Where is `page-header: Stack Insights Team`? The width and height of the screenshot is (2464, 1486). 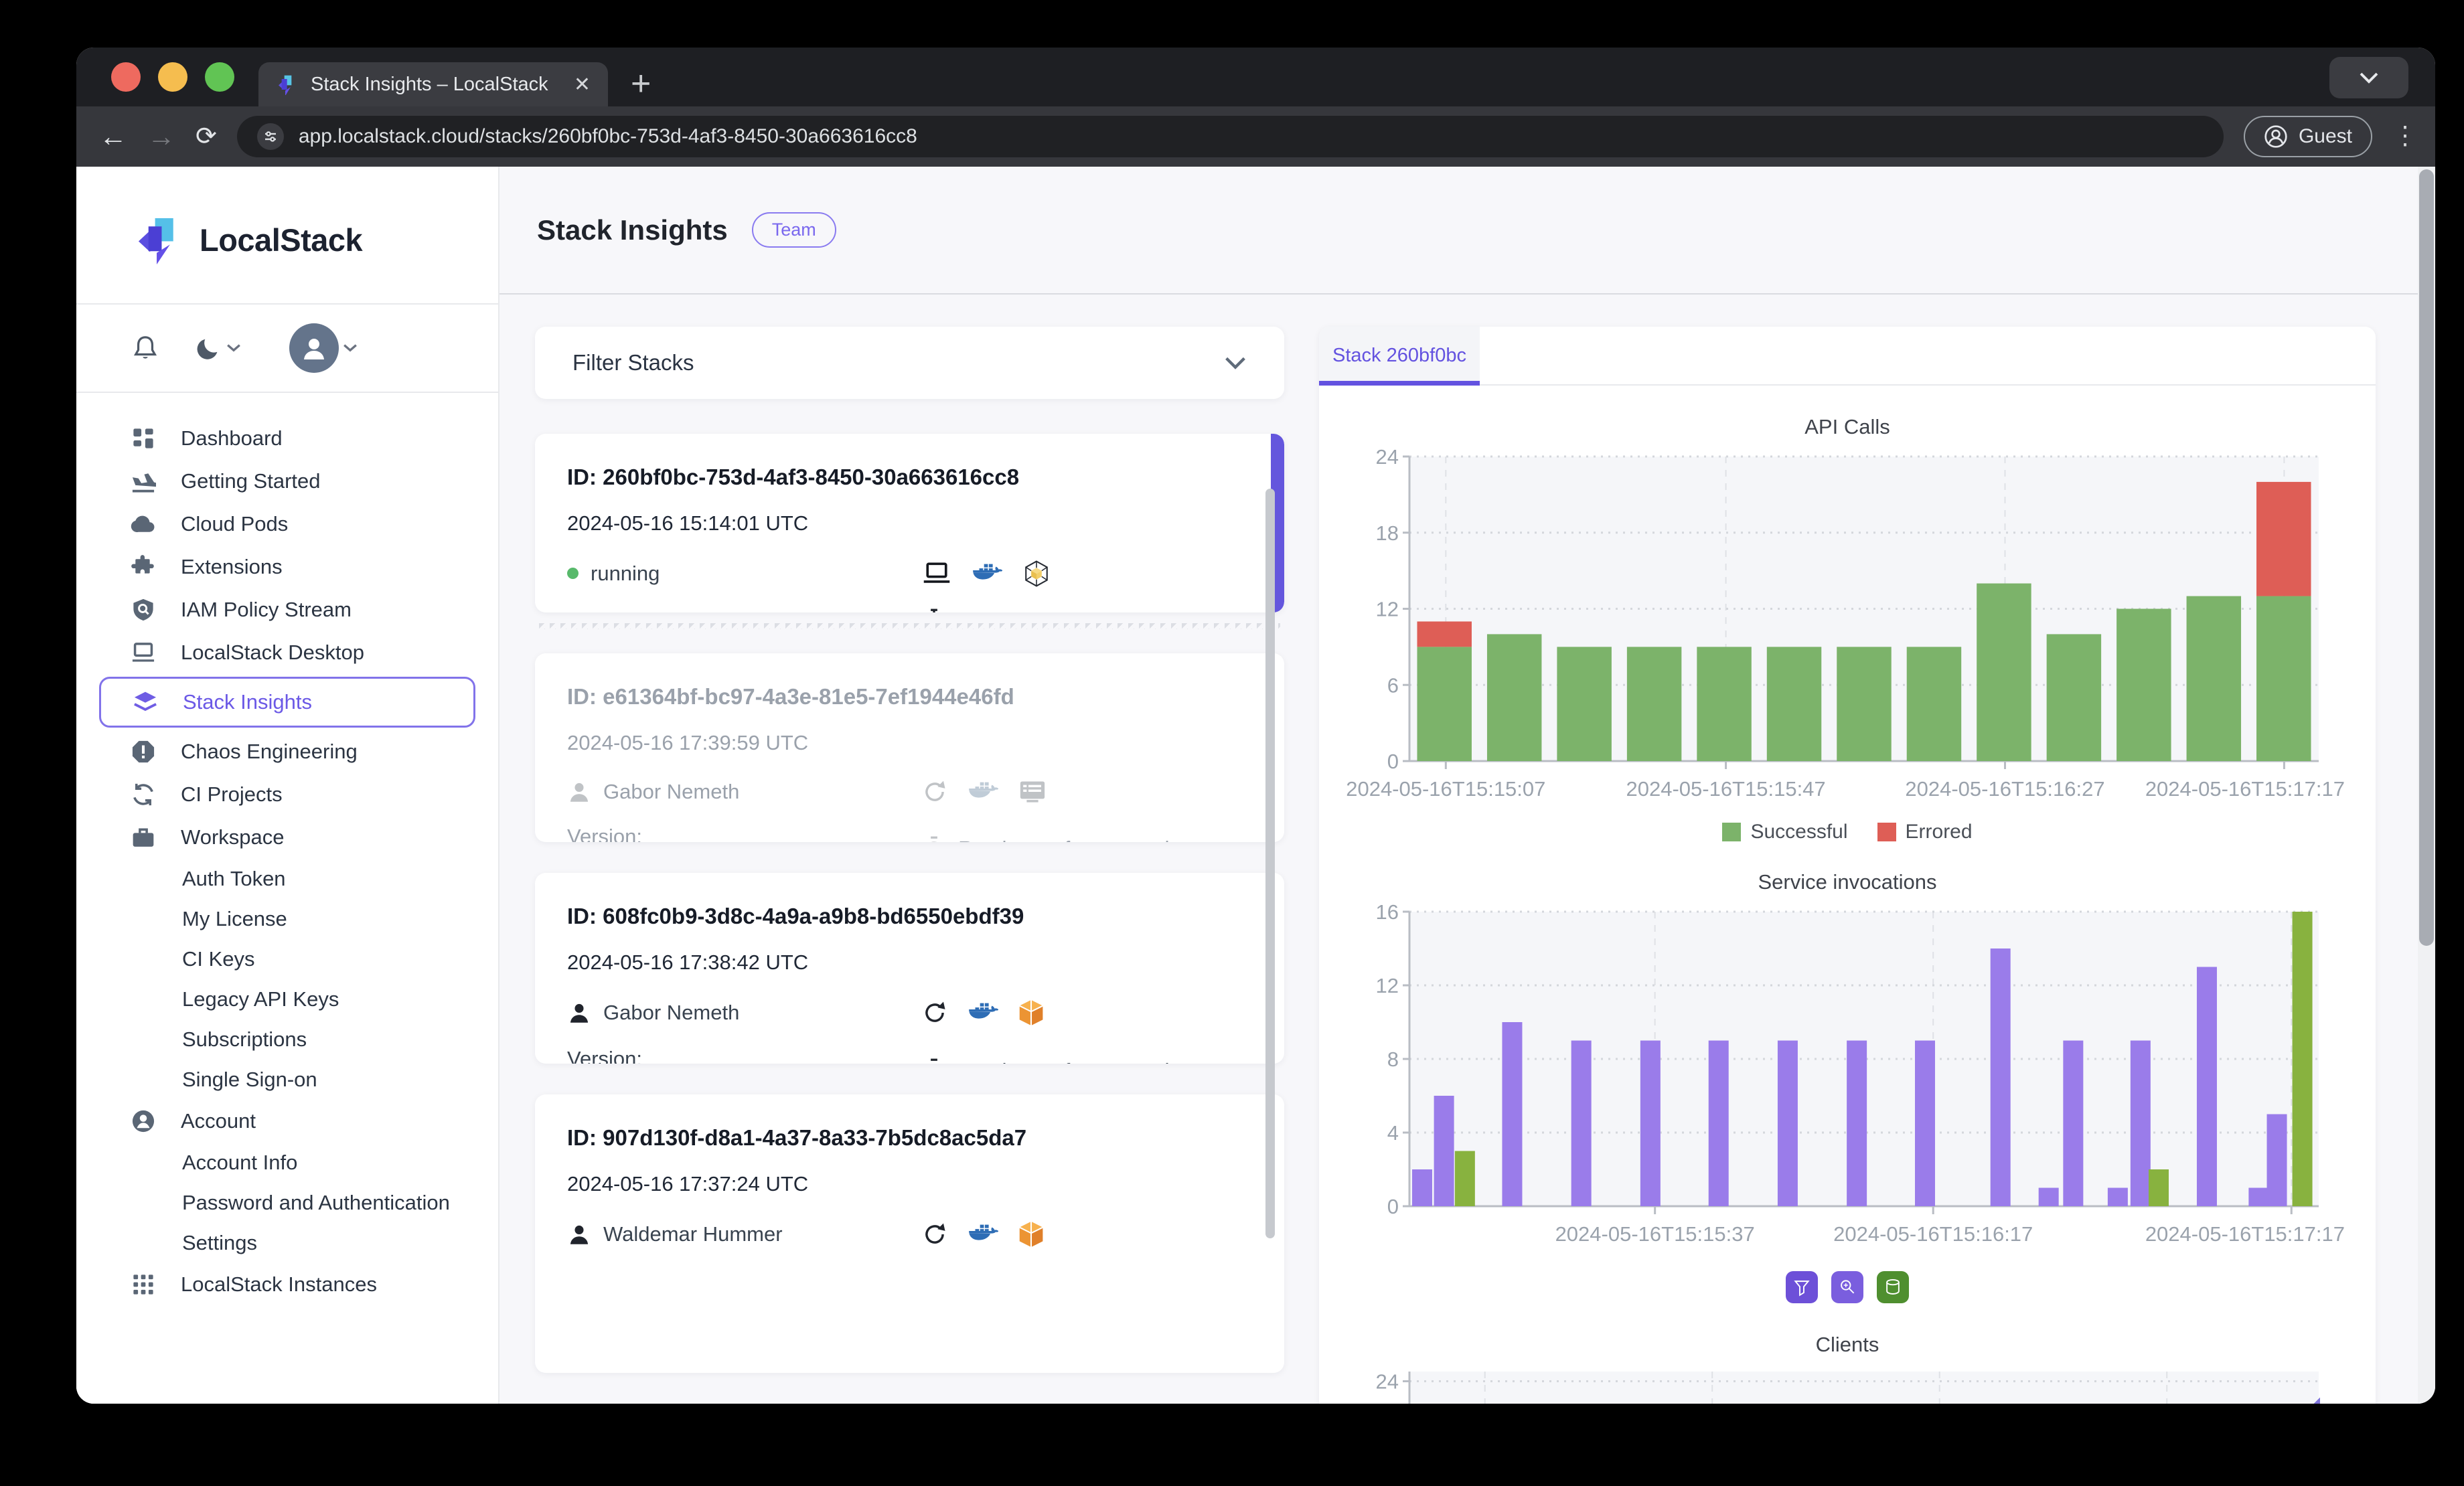 page-header: Stack Insights Team is located at coordinates (1467, 231).